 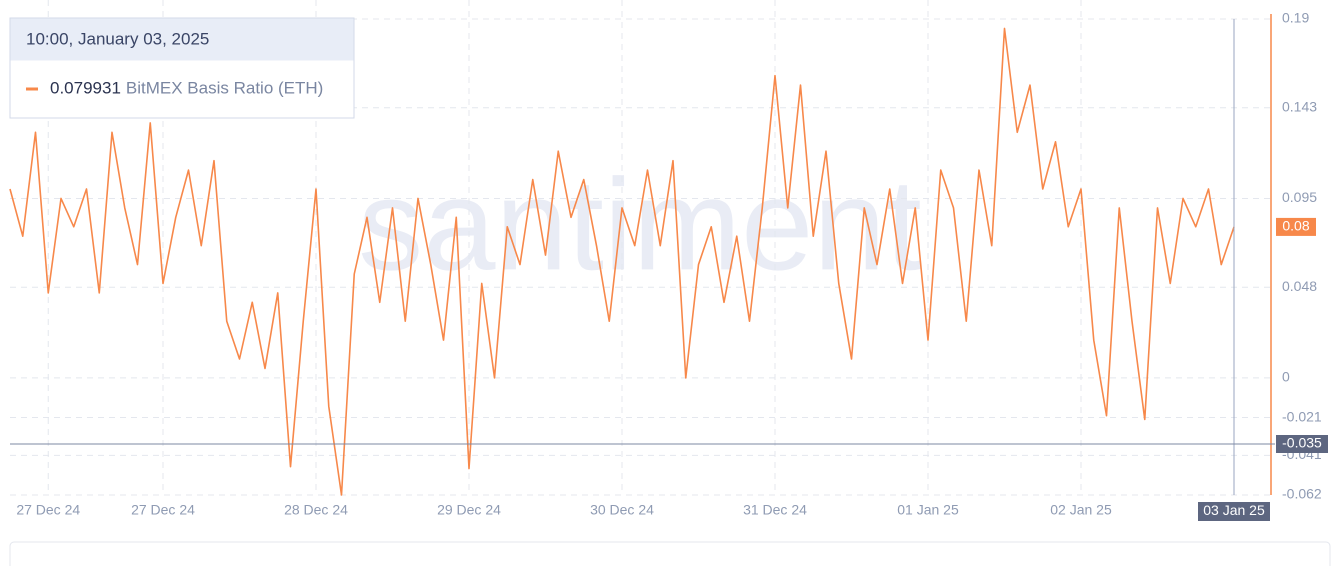 I want to click on y-tick-label: -0.021, so click(x=1302, y=416).